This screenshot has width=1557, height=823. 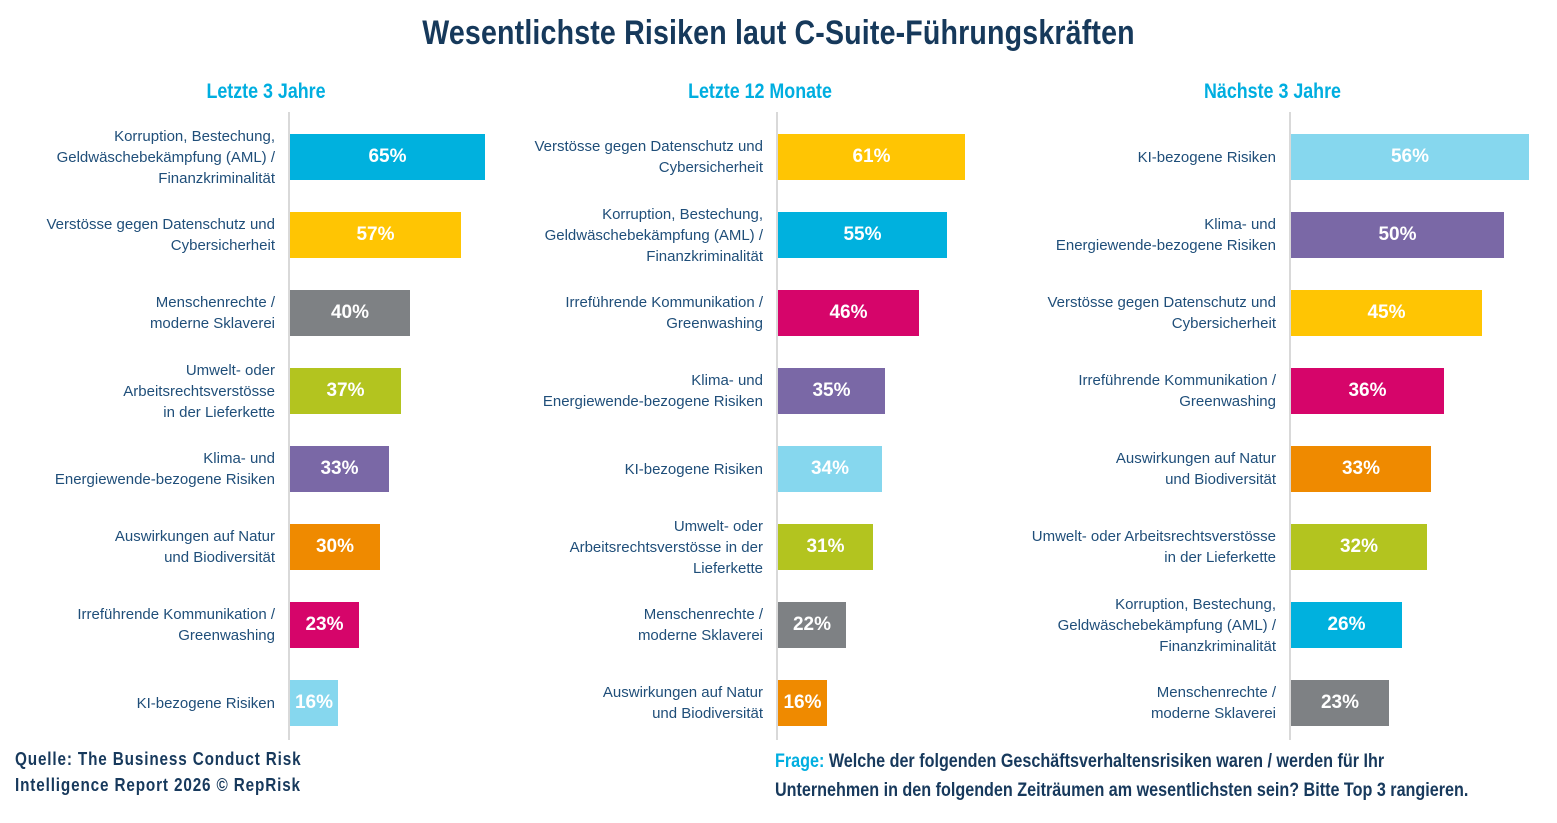 I want to click on bar-value-label: 22%, so click(x=812, y=624).